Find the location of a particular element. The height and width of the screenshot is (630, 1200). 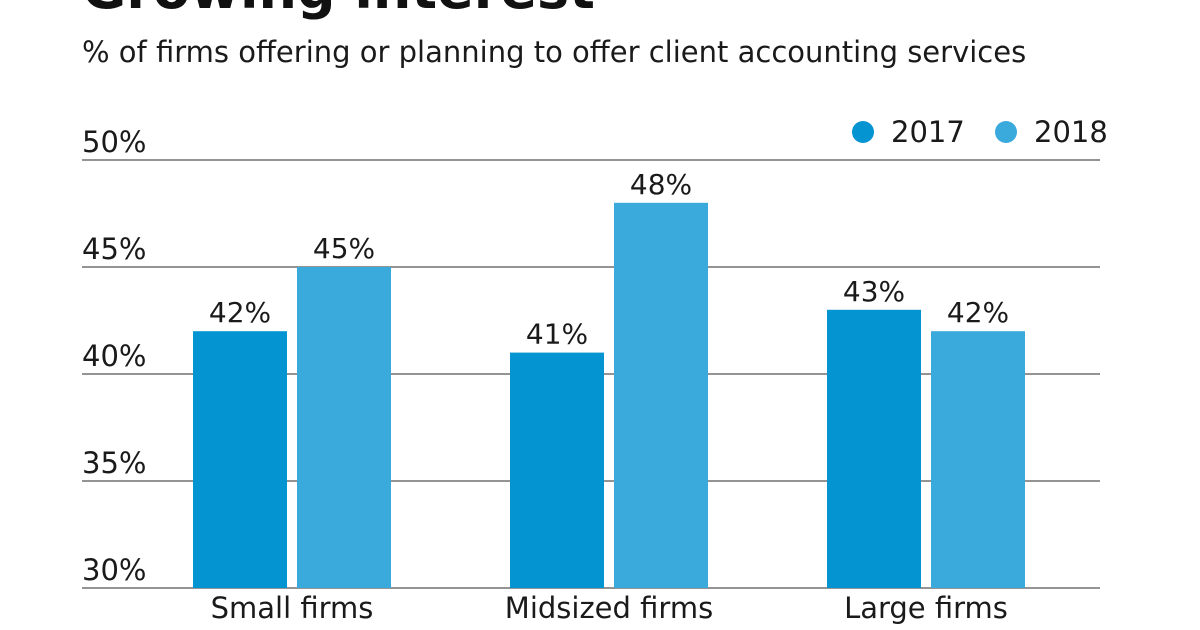

data-label: 41% is located at coordinates (557, 334).